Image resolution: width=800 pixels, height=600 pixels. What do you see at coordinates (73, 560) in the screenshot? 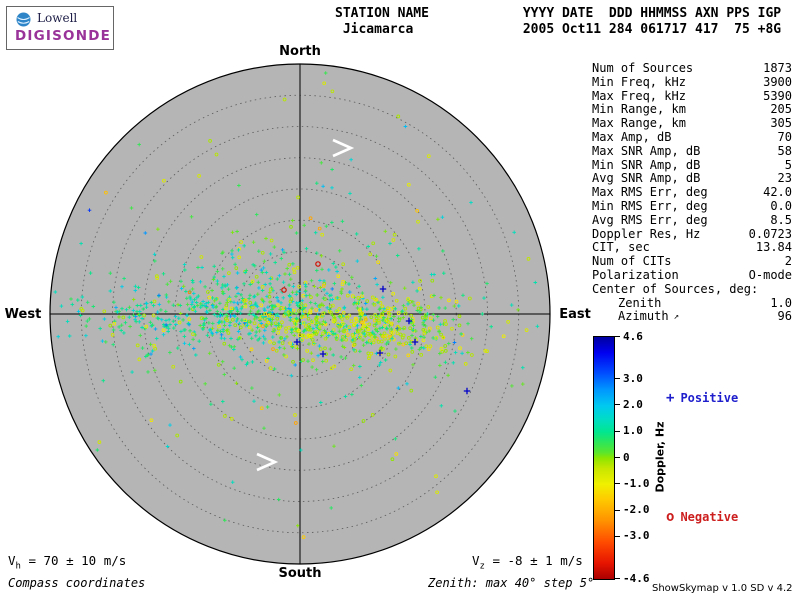
I see `vh-value: = 70 ± 10 m/s` at bounding box center [73, 560].